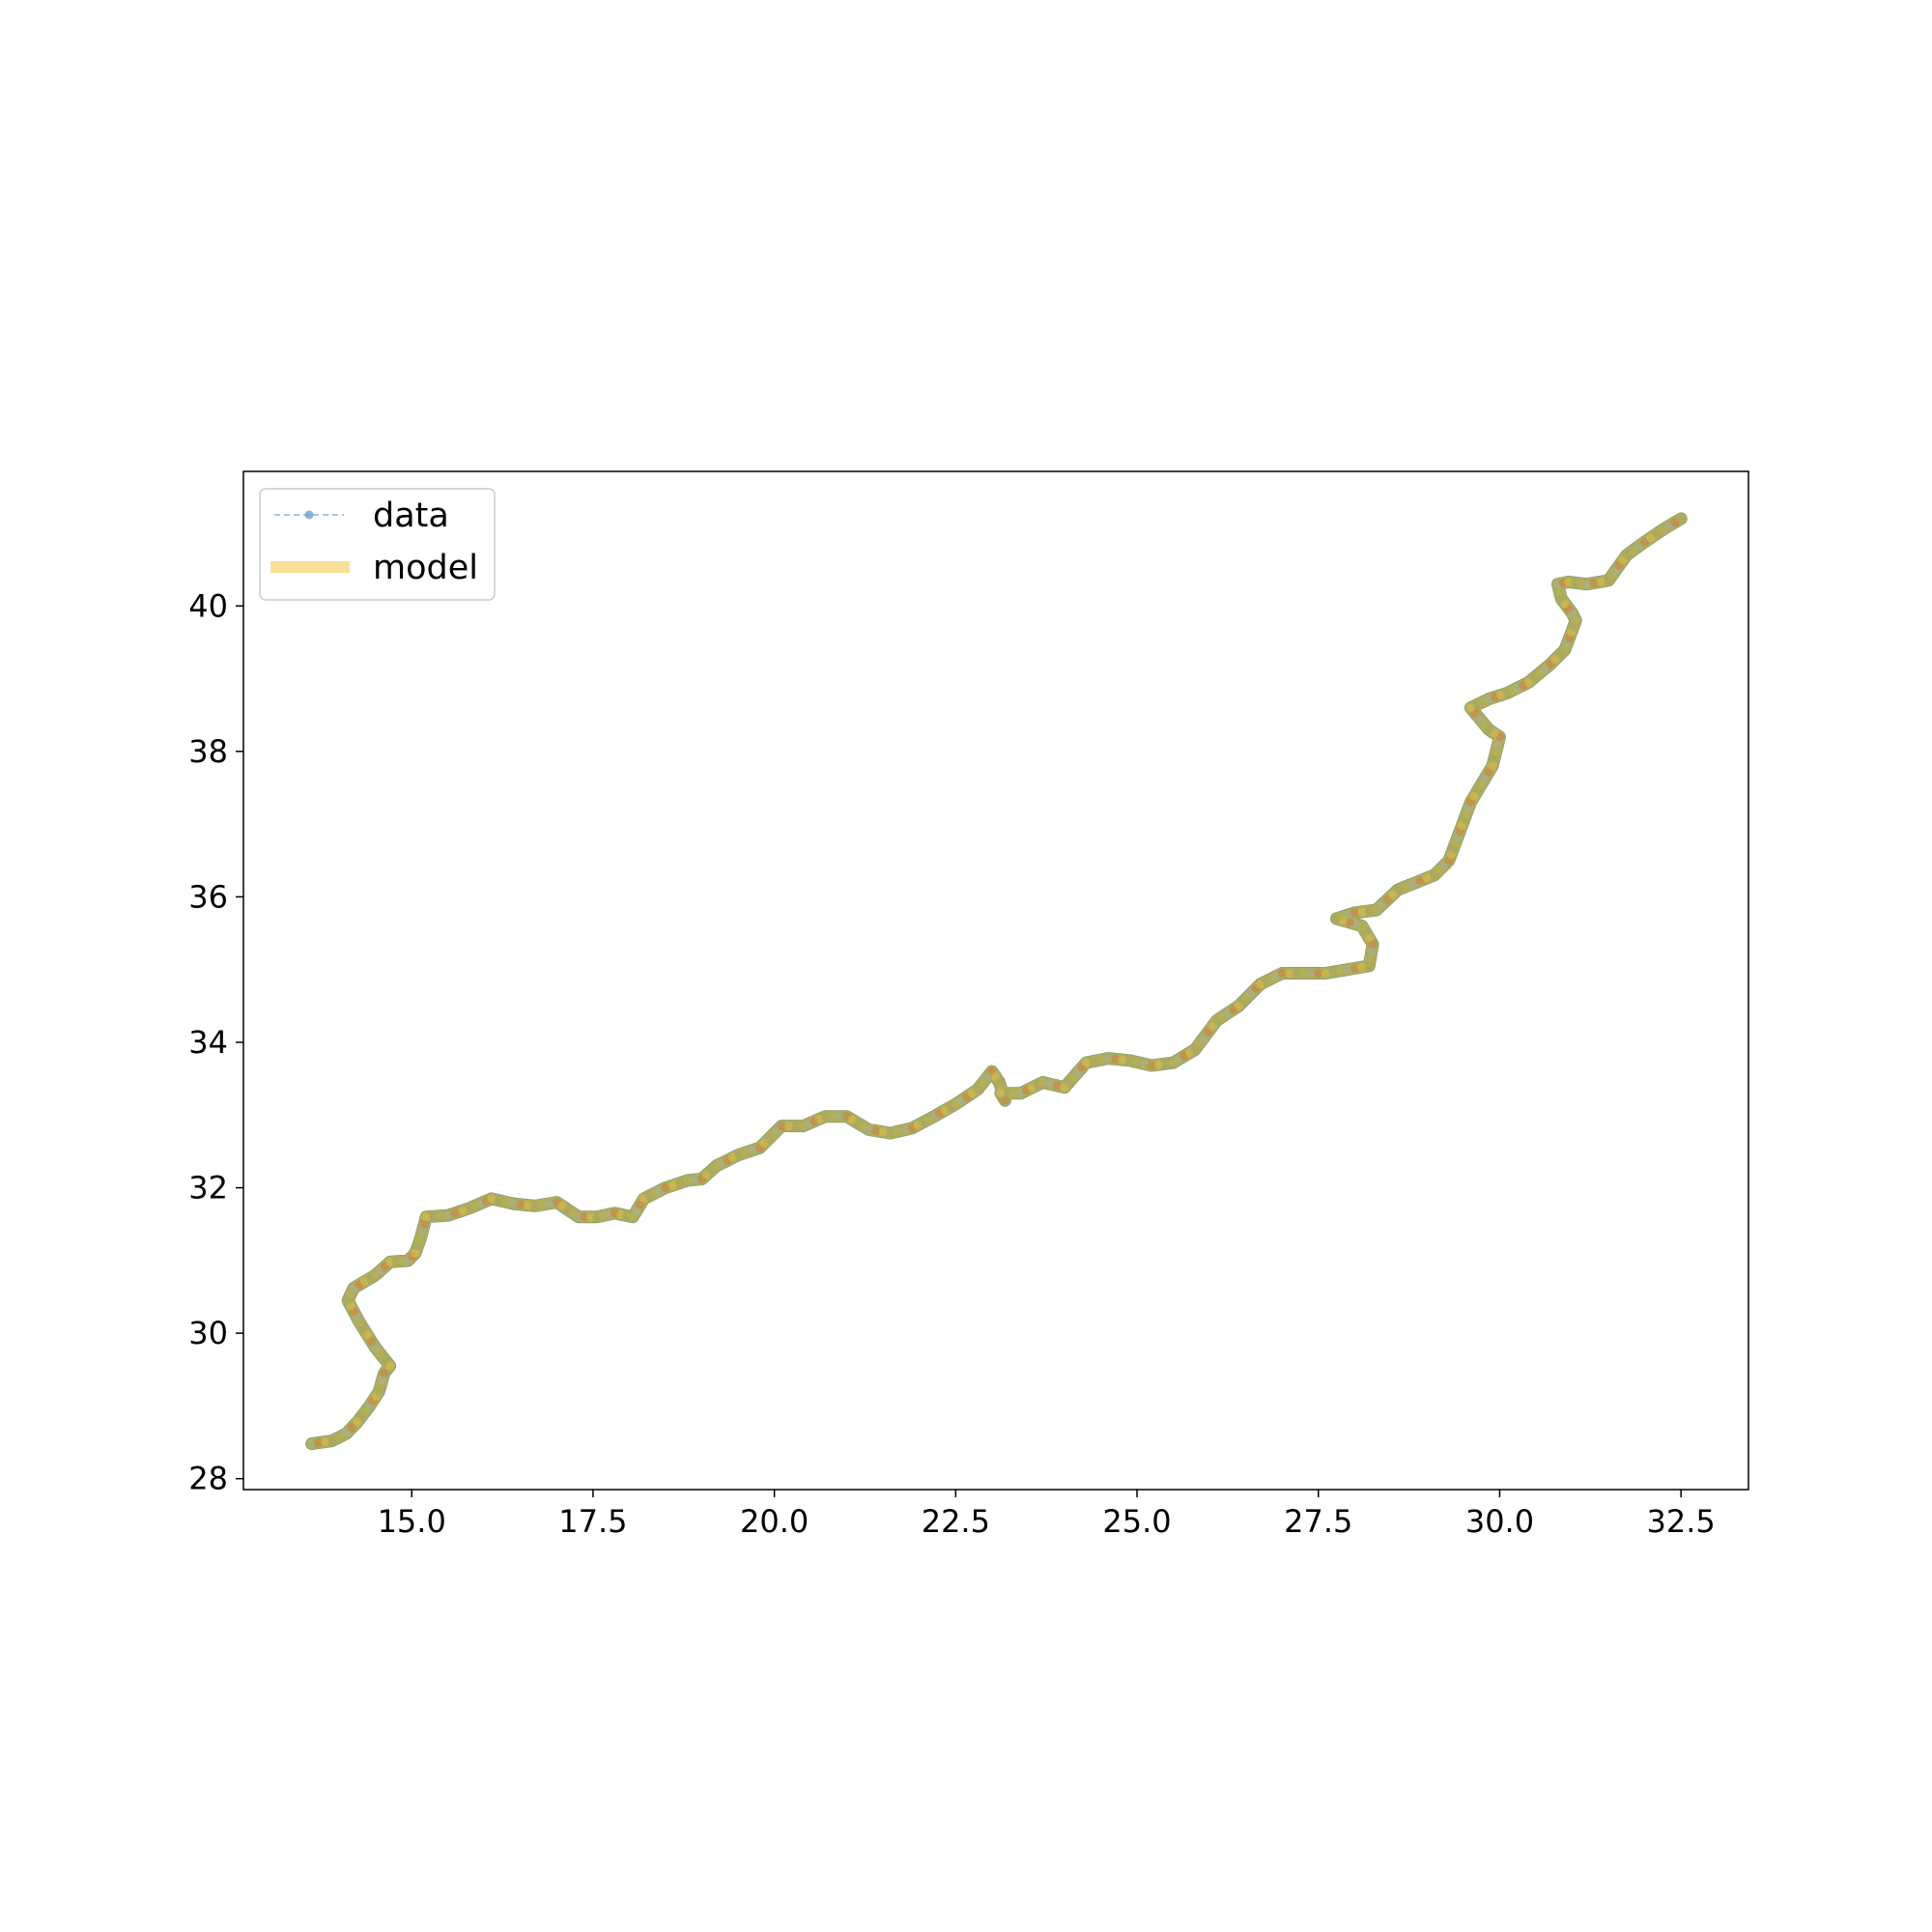 This screenshot has width=1932, height=1932. I want to click on x-axis: 15.0 17.5 20.0 22.5 25.0 27.5 30.0 32.5, so click(1047, 1515).